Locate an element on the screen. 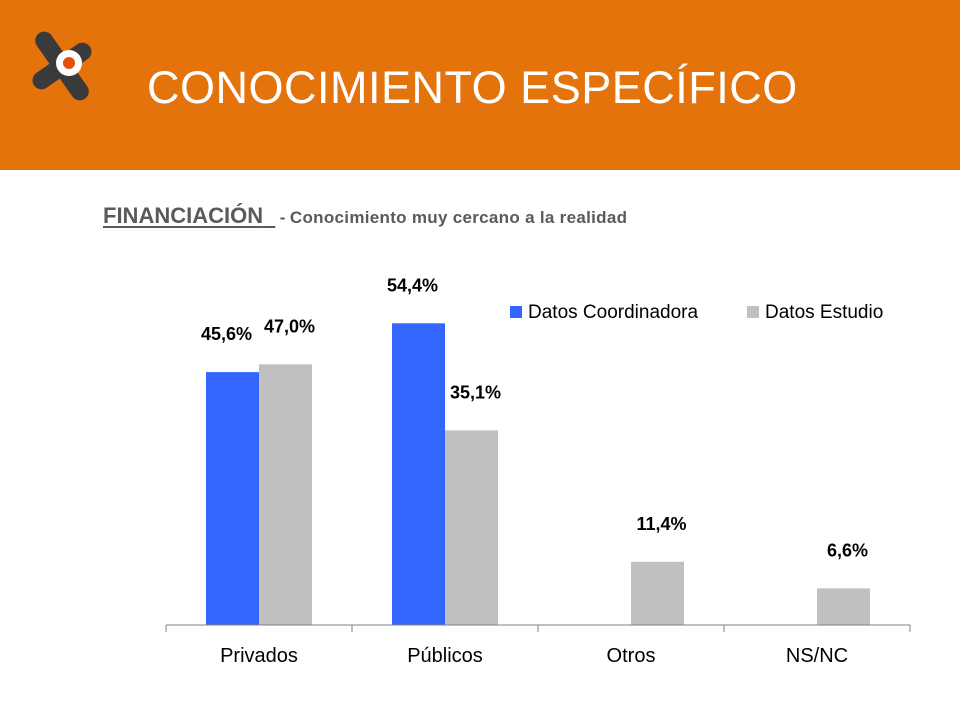 The height and width of the screenshot is (720, 960). data-label: 11,4% is located at coordinates (661, 524).